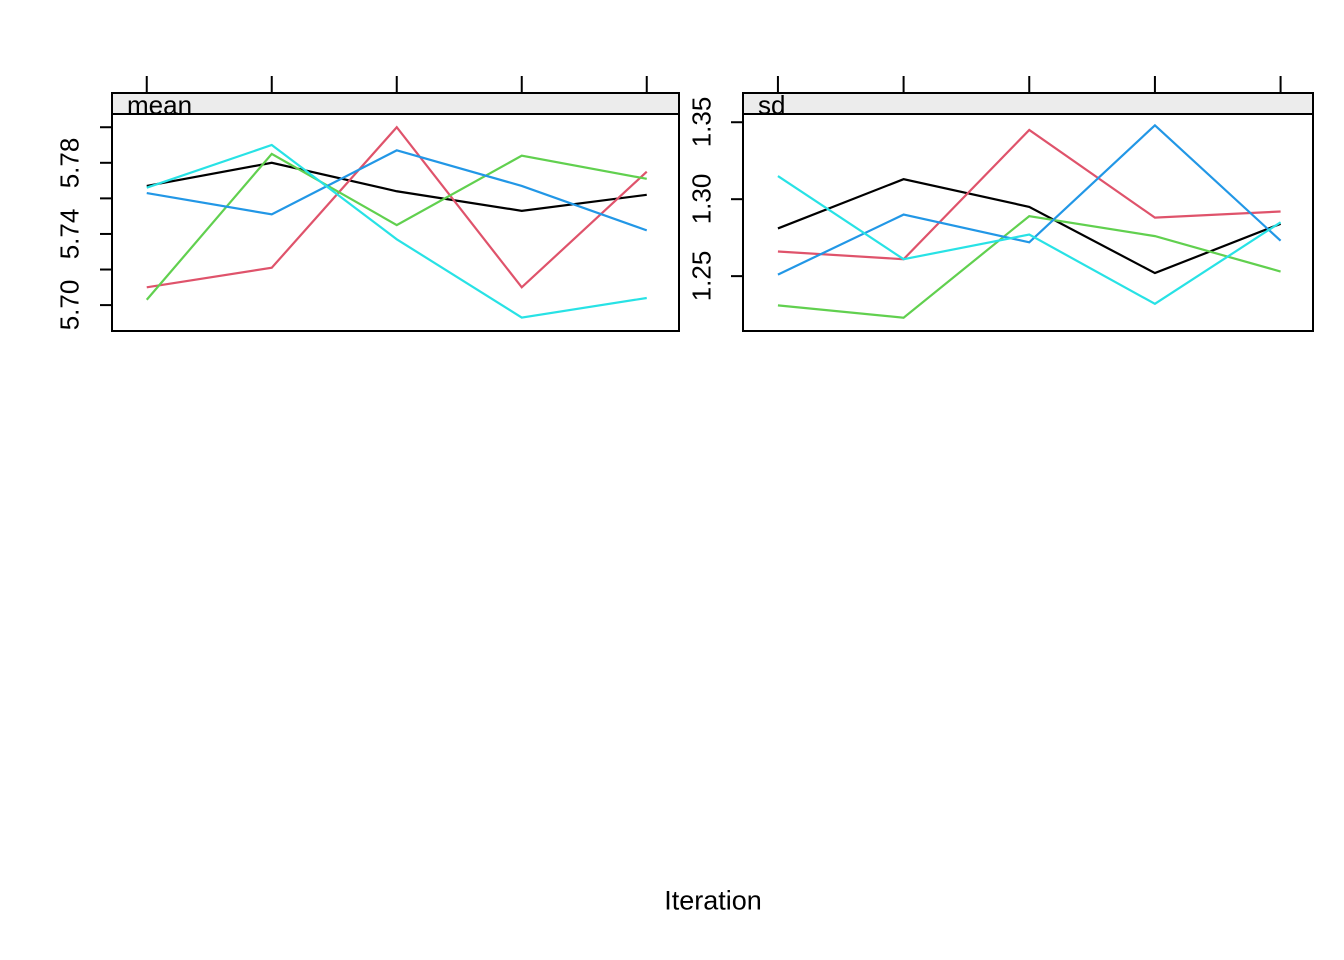 The width and height of the screenshot is (1344, 960). I want to click on y-tick-label-sd-1-30: 1.30, so click(701, 199).